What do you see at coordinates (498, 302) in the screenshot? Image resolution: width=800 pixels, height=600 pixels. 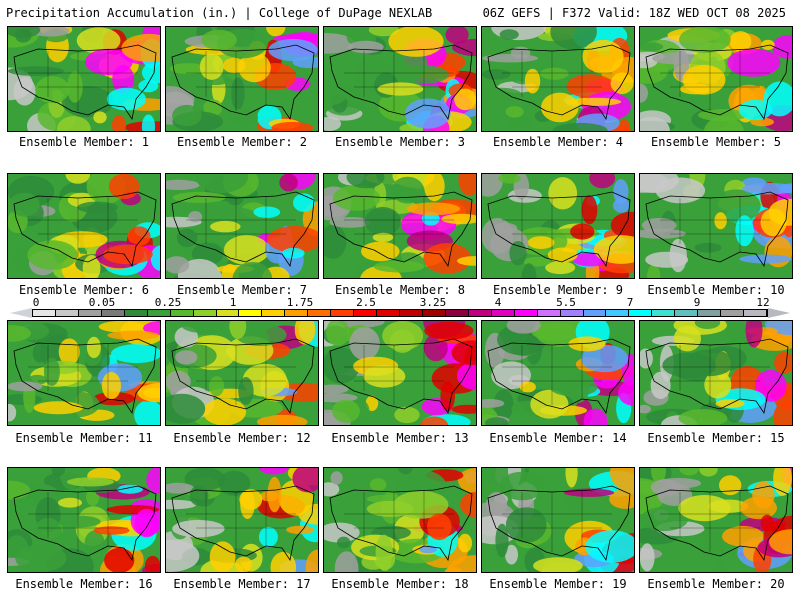 I see `colorbar-tick-label: 4` at bounding box center [498, 302].